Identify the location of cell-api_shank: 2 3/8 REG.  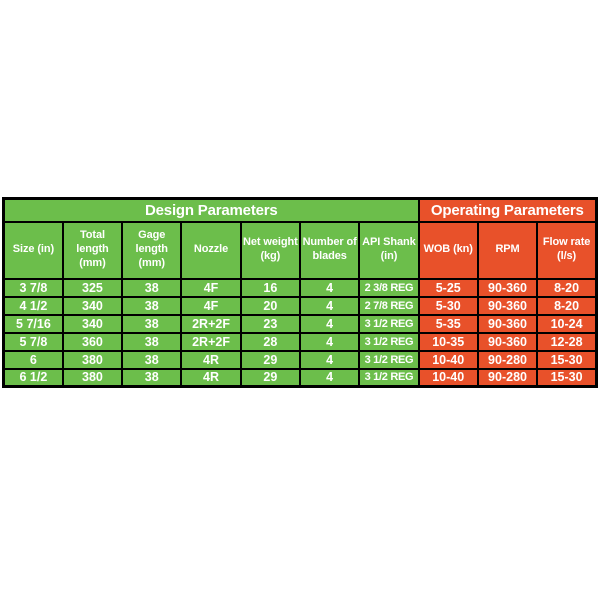
(389, 287).